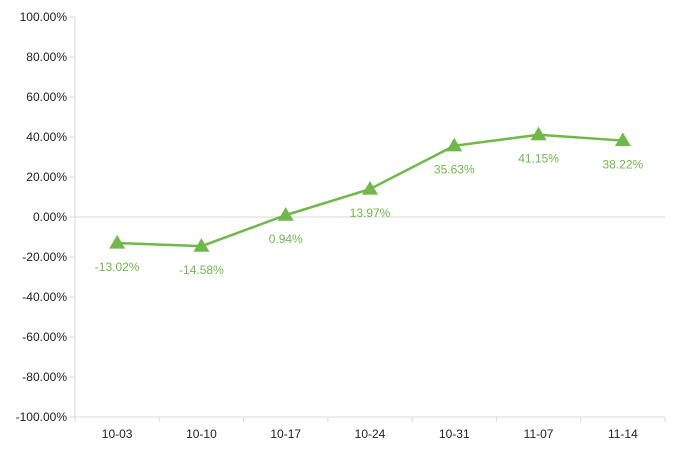 This screenshot has height=453, width=678. I want to click on x-tick-label: 11-07, so click(539, 434).